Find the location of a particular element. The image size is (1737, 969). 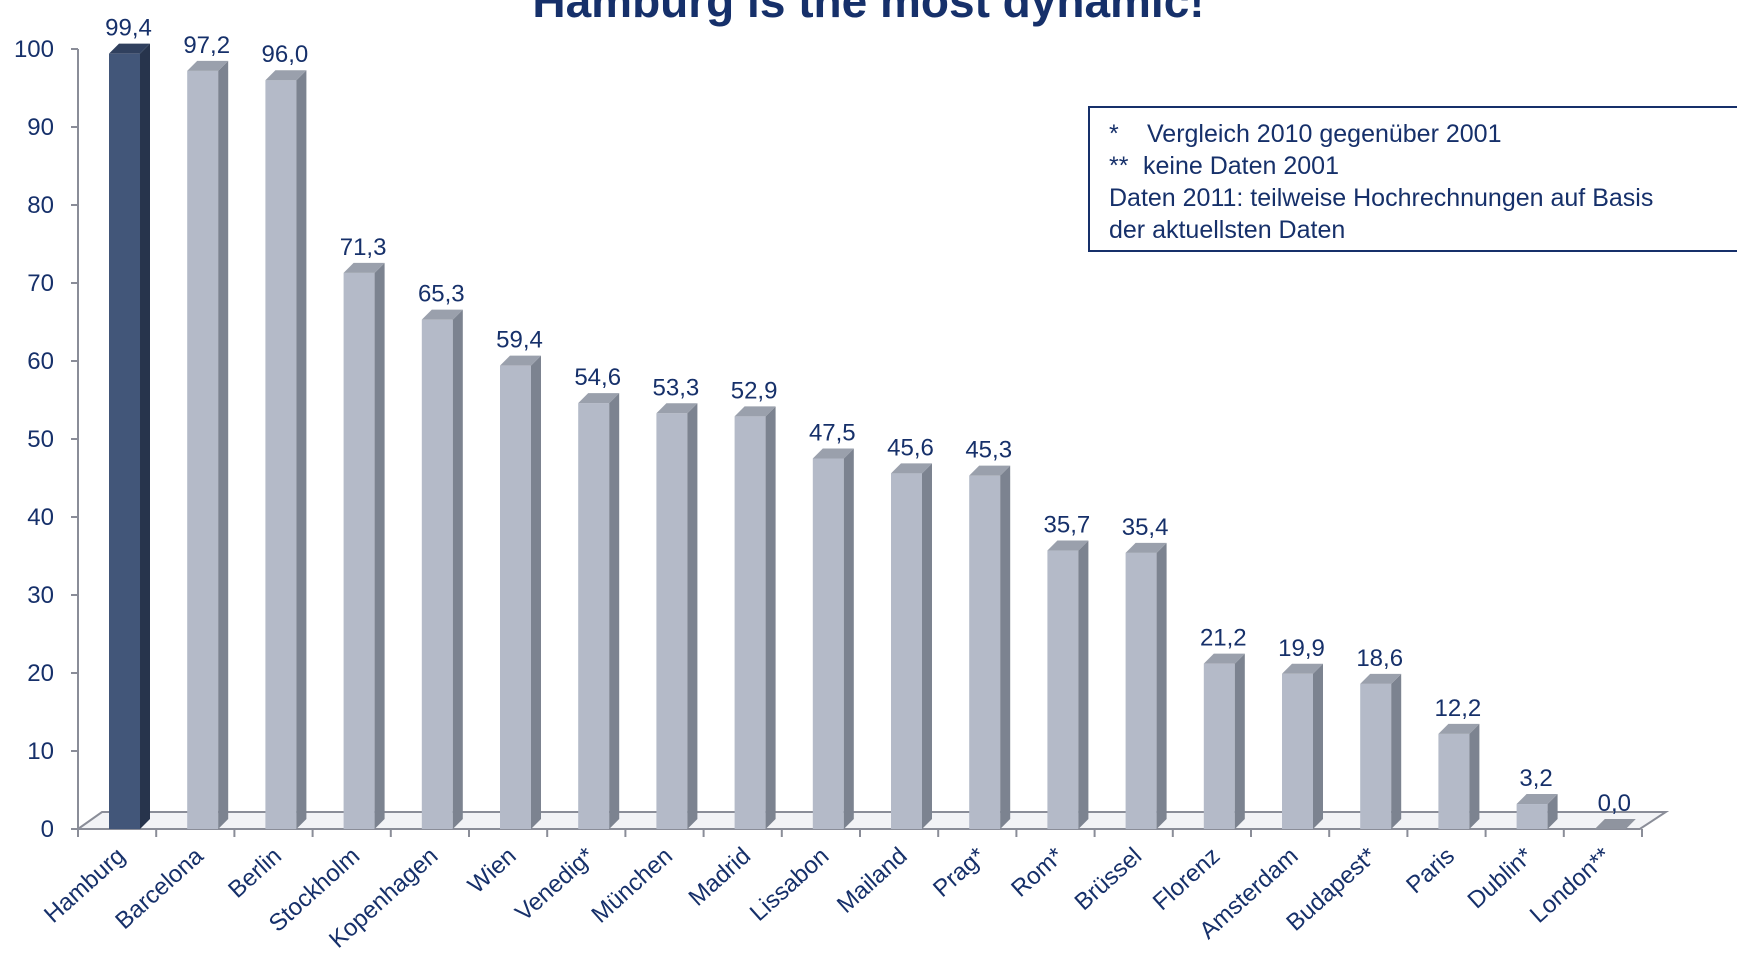

data-label: 45,6 is located at coordinates (910, 447).